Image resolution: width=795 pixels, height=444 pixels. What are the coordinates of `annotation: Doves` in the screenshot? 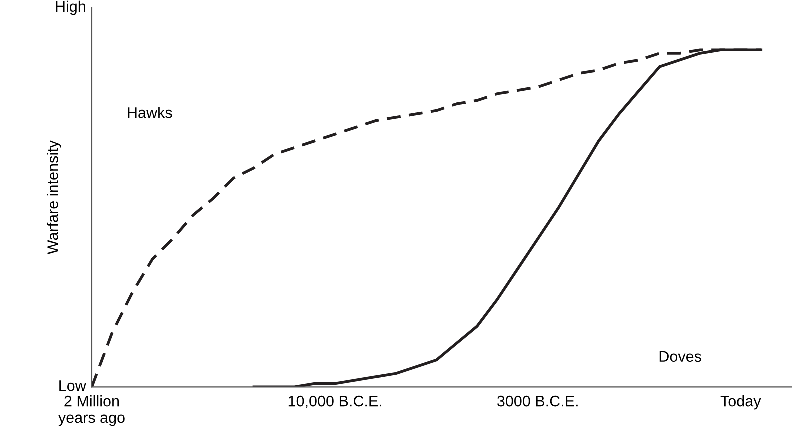 It's located at (681, 356).